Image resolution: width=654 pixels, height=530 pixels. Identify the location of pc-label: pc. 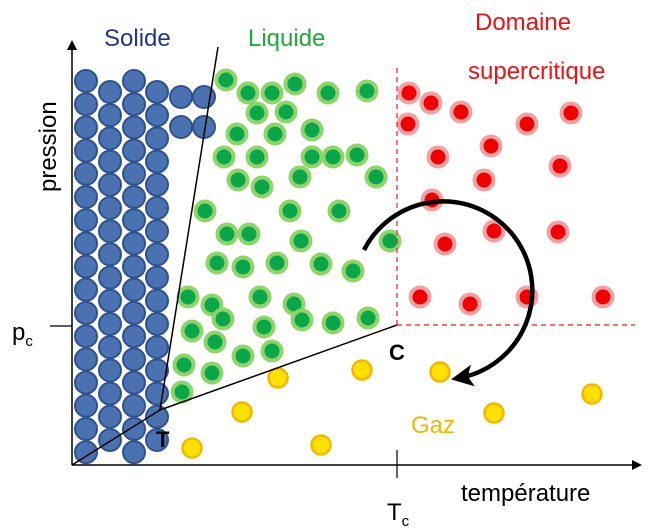
(22, 334).